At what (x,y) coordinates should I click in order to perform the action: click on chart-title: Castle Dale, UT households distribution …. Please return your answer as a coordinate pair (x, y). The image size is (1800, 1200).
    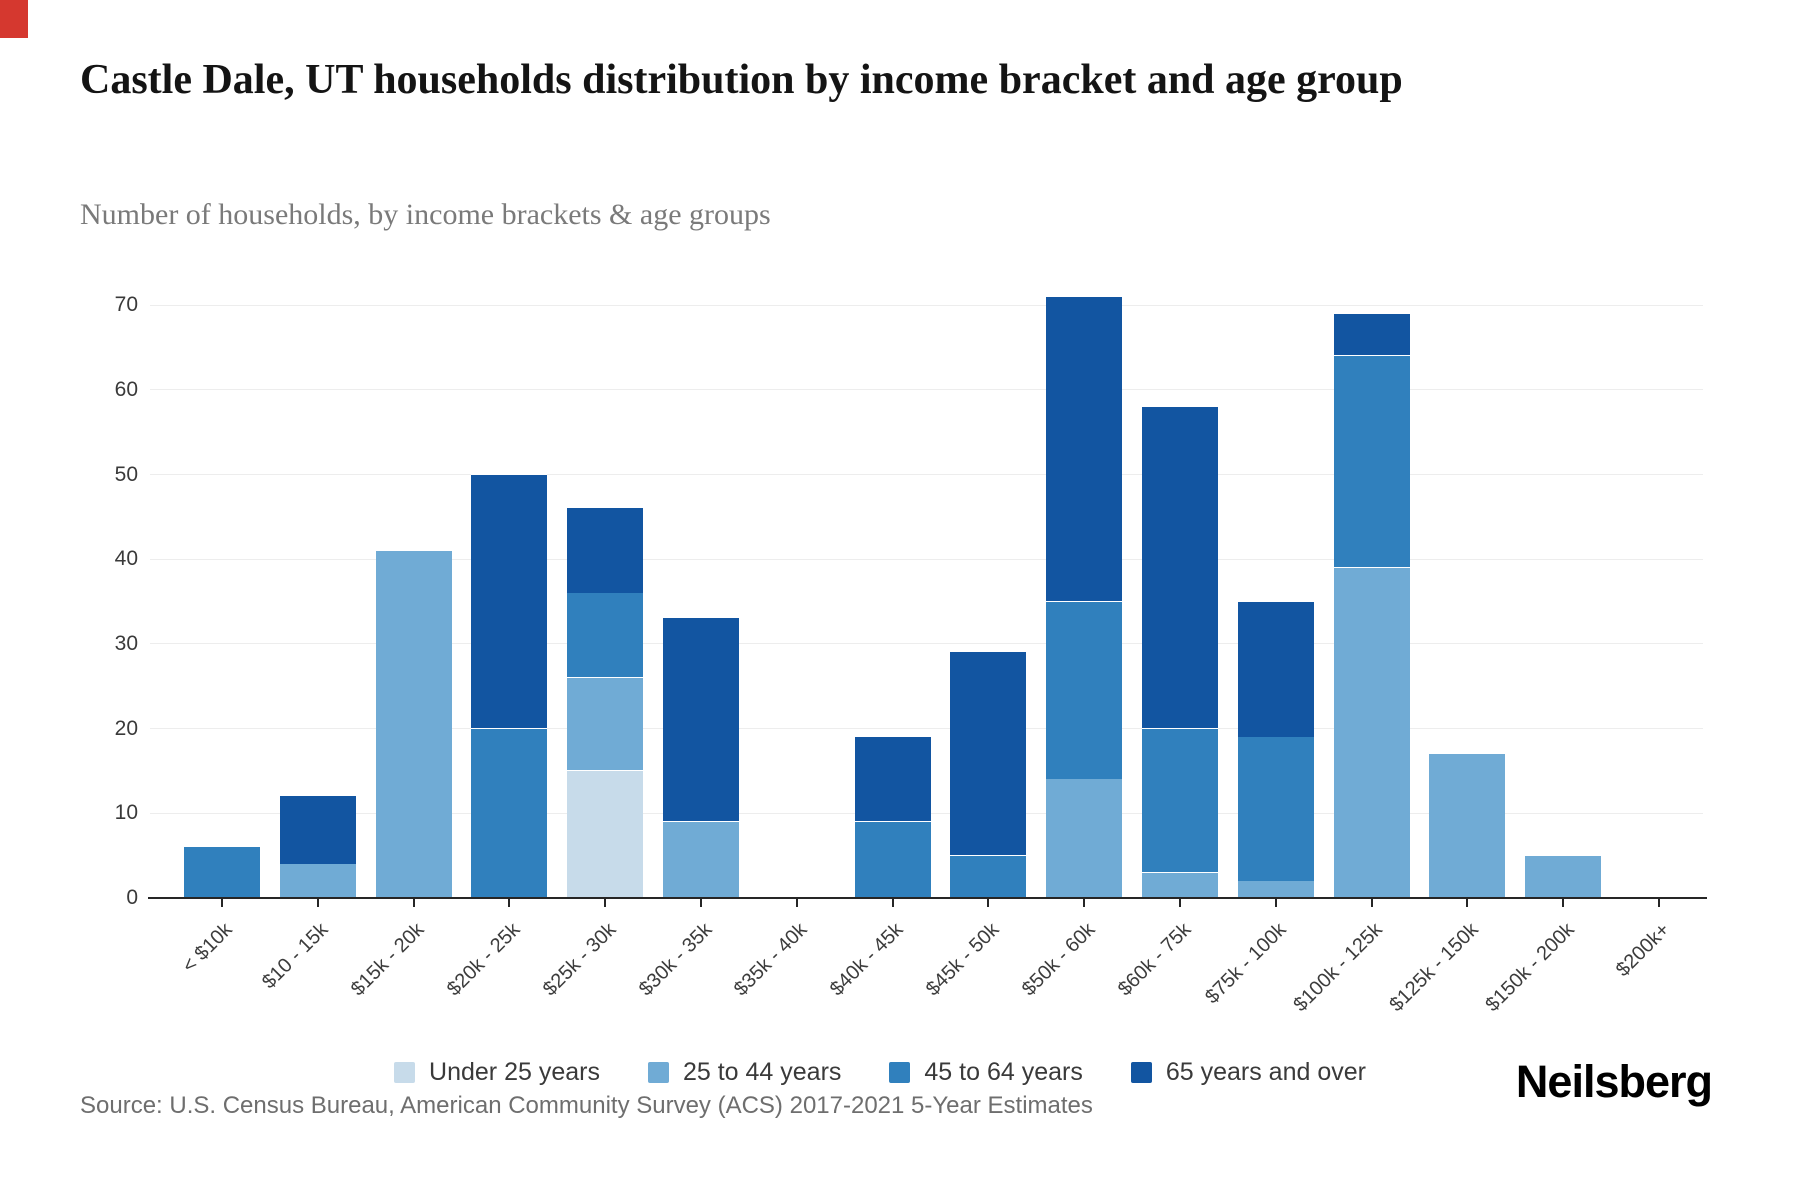
    Looking at the image, I should click on (741, 80).